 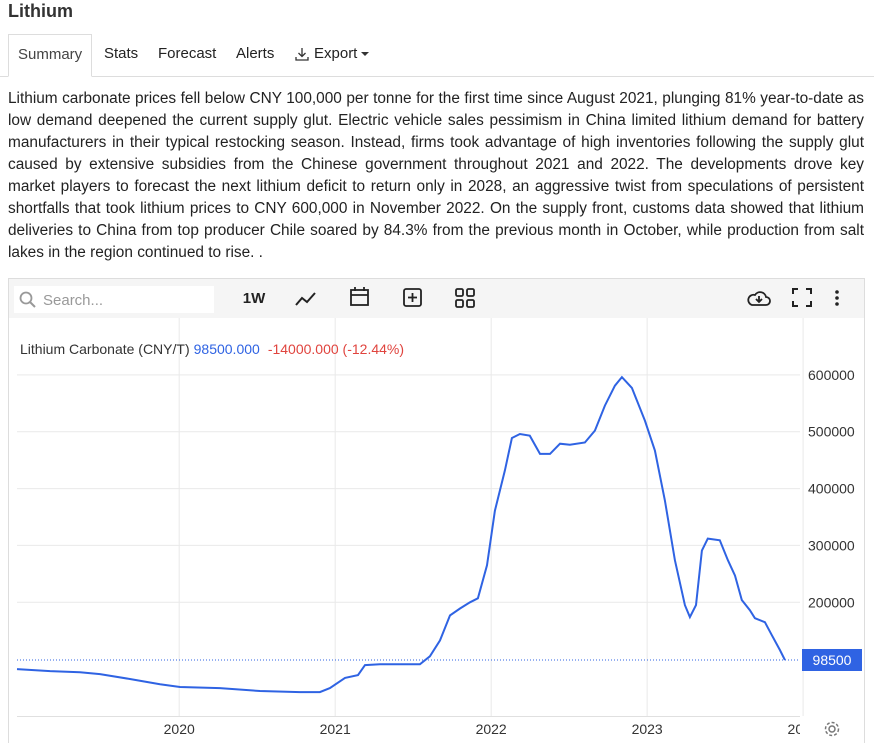 What do you see at coordinates (40, 11) in the screenshot?
I see `page-title: Lithium` at bounding box center [40, 11].